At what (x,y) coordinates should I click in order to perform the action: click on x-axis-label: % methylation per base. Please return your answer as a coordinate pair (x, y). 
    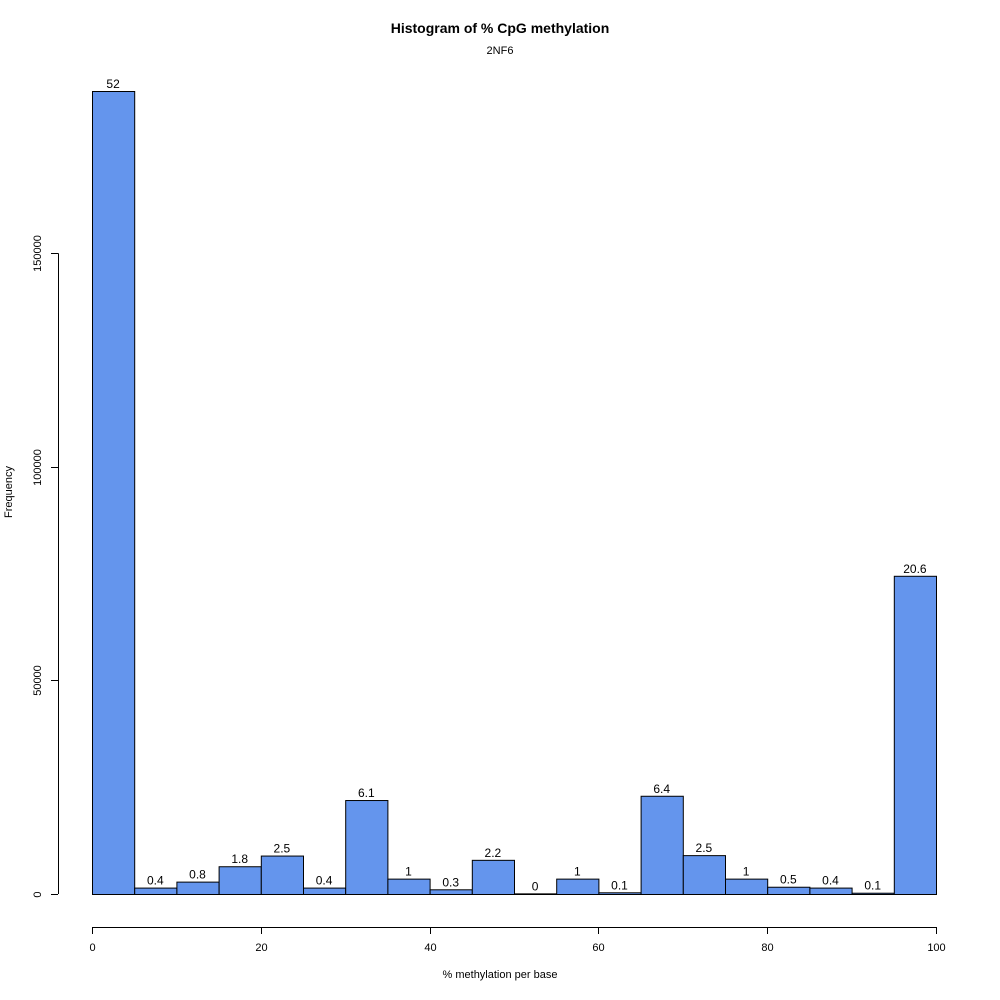
    Looking at the image, I should click on (500, 975).